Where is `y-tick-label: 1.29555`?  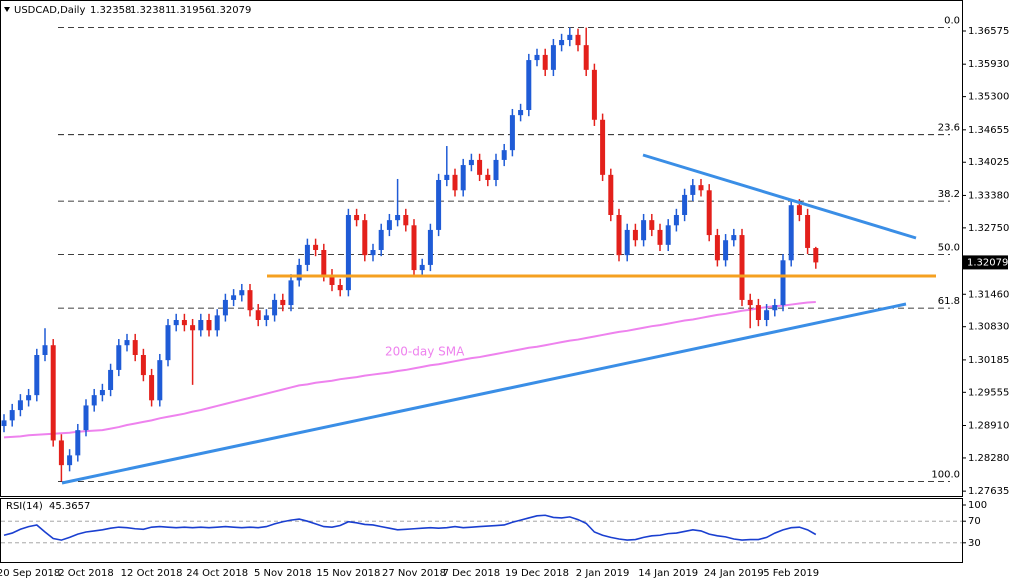
y-tick-label: 1.29555 is located at coordinates (988, 392).